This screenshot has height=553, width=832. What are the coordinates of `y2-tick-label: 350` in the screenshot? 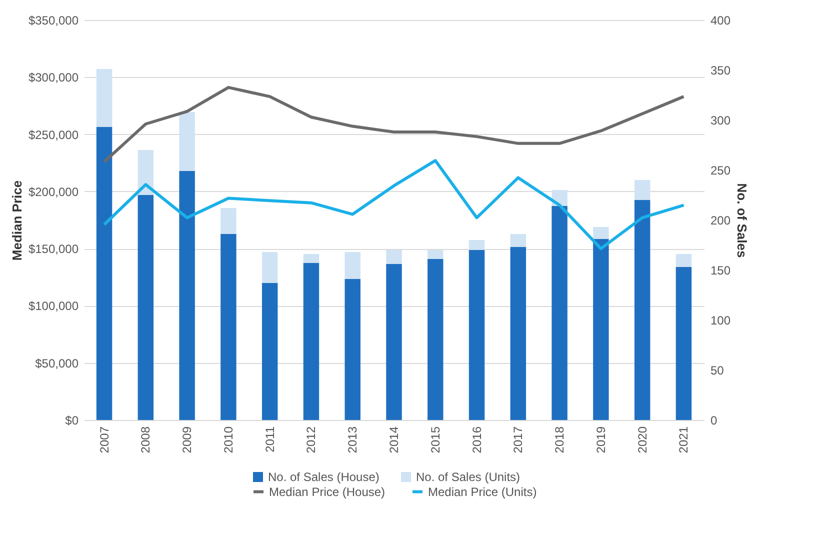 It's located at (720, 71).